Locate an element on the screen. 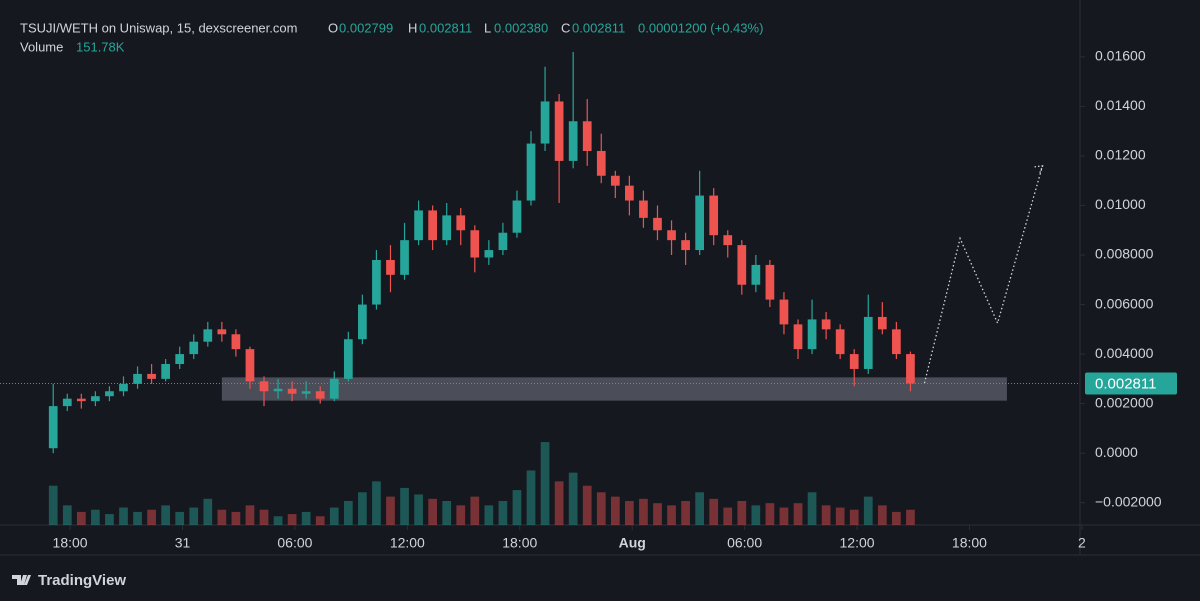  brand: TradingView is located at coordinates (82, 580).